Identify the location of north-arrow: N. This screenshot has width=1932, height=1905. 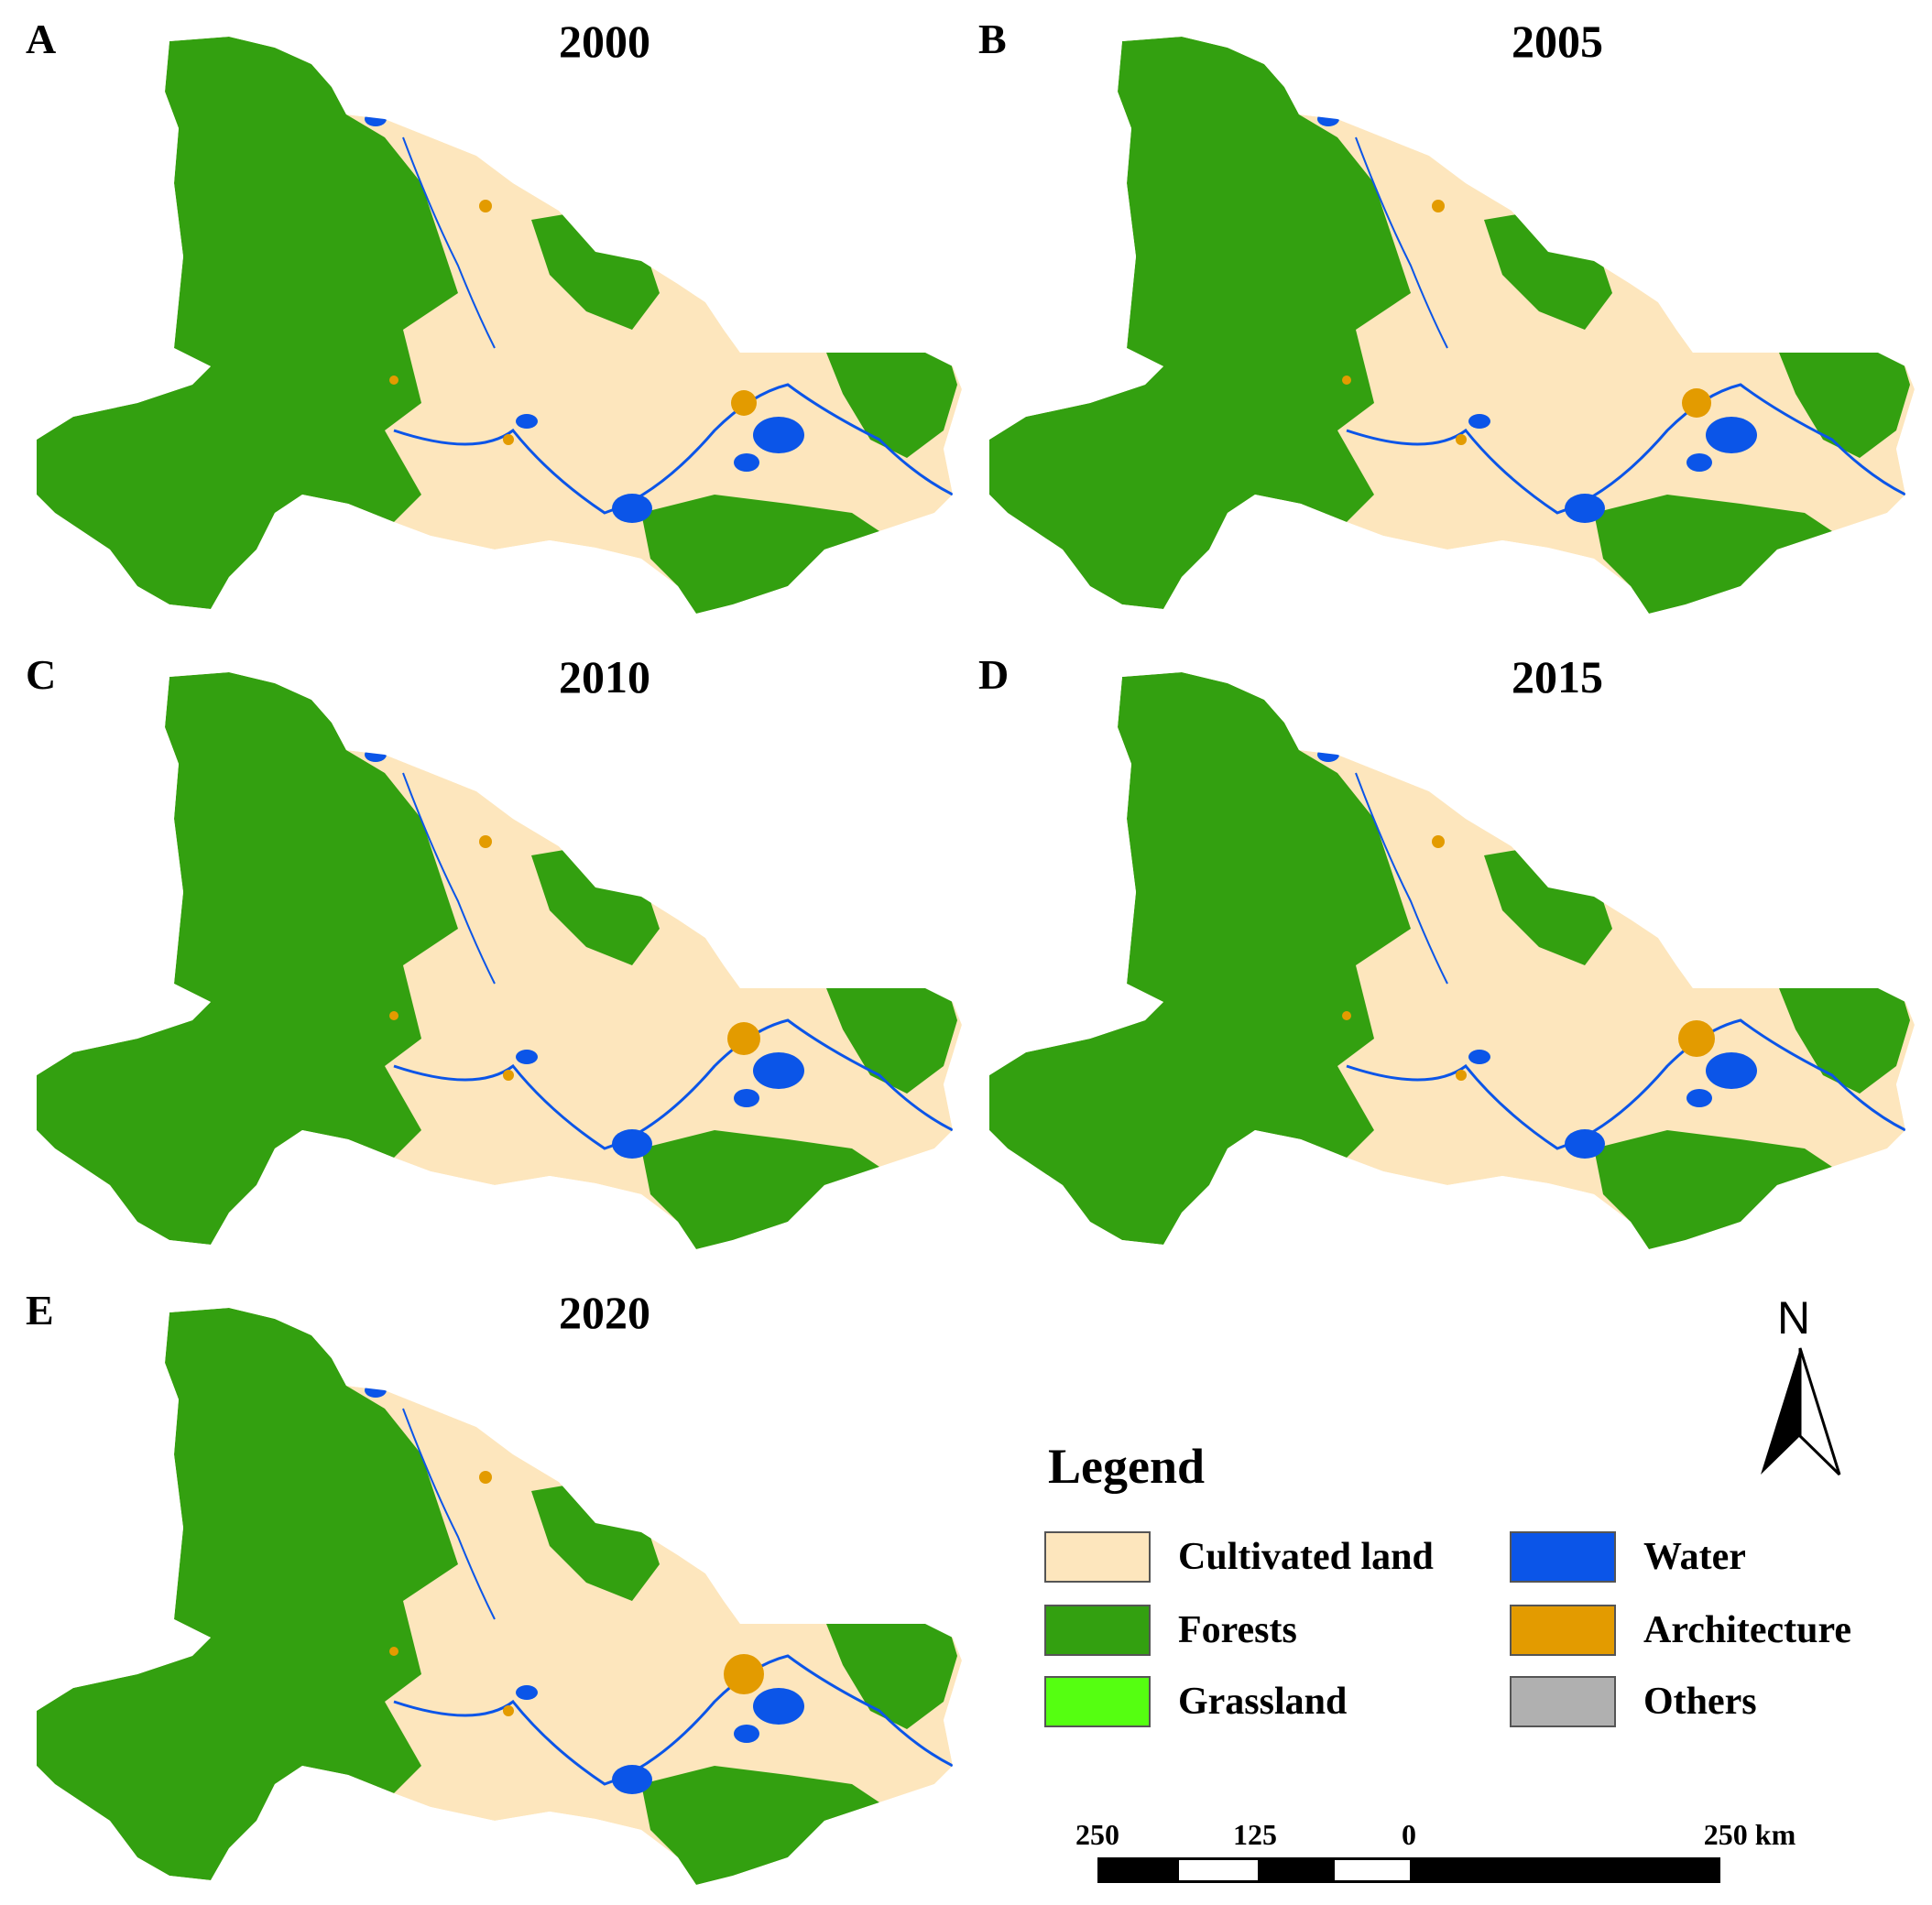
(1805, 1387).